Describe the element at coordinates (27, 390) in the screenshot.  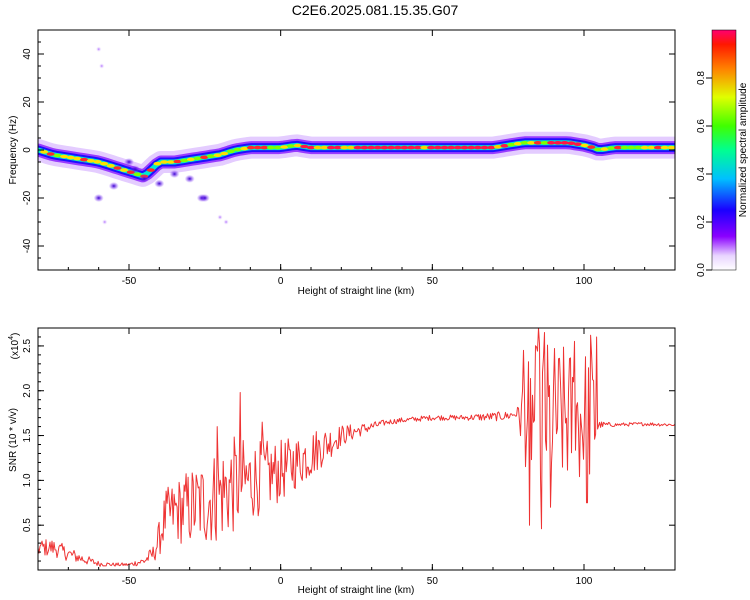
I see `snr-y-tick-label: 2.0` at that location.